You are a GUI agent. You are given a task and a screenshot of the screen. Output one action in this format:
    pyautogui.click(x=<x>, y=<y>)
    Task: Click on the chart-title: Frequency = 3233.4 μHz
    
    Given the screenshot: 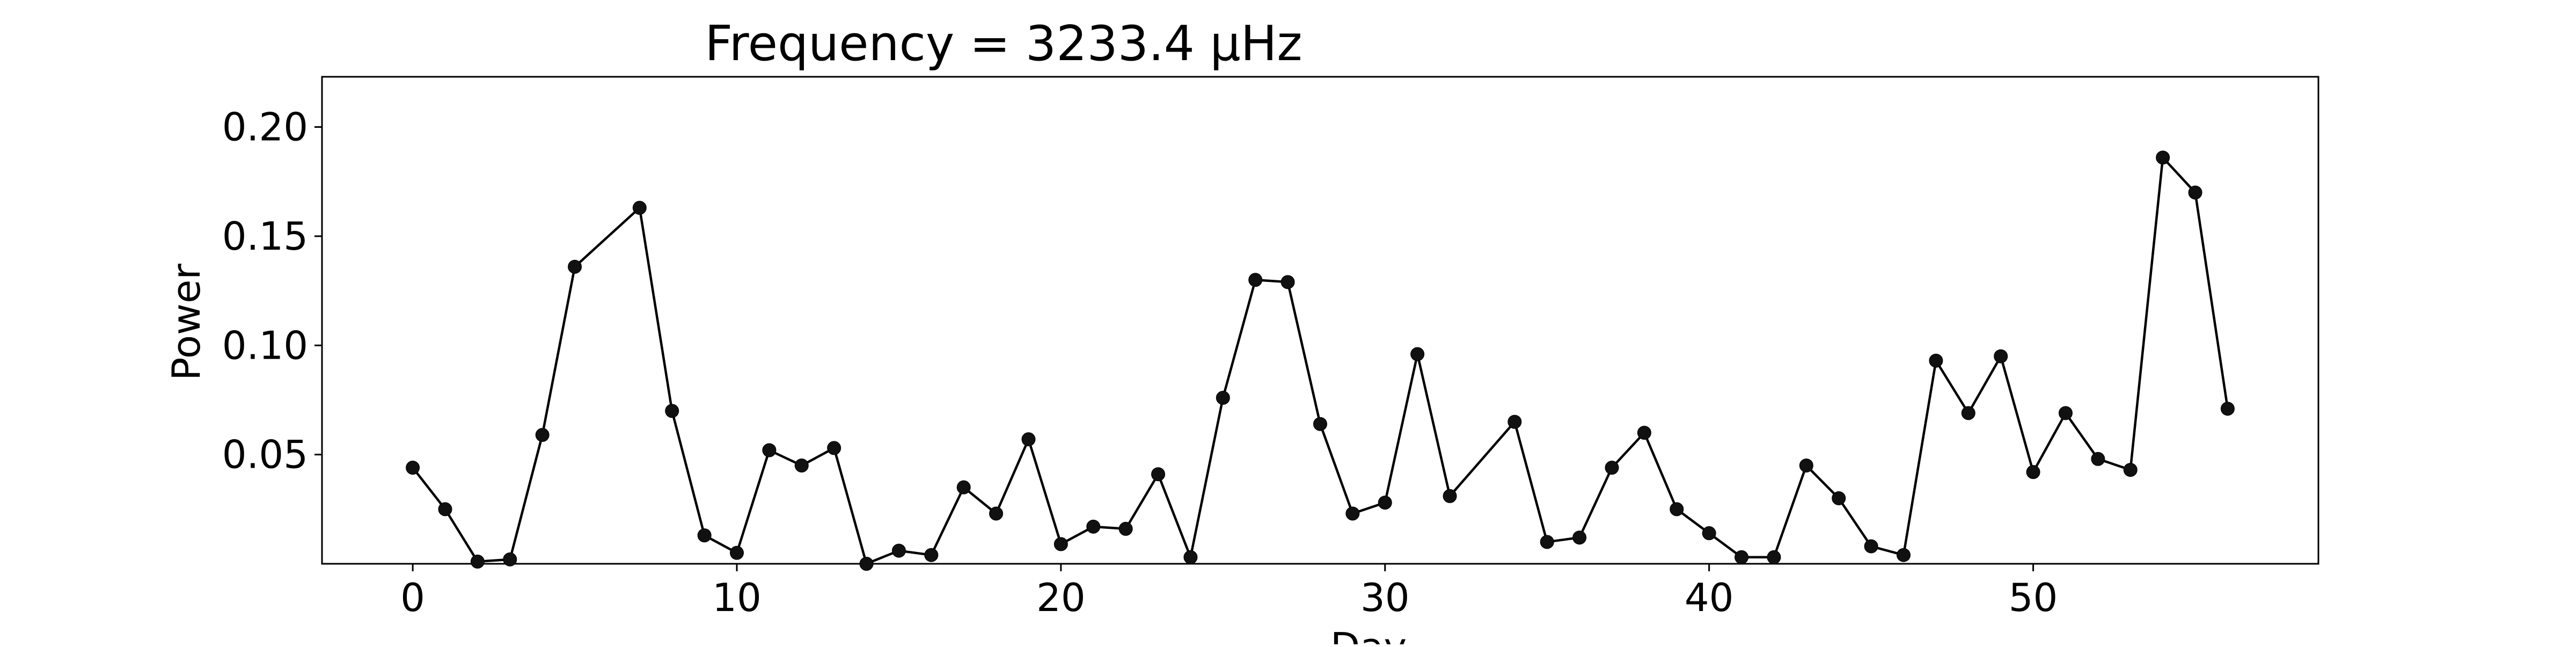 What is the action you would take?
    pyautogui.click(x=1003, y=44)
    